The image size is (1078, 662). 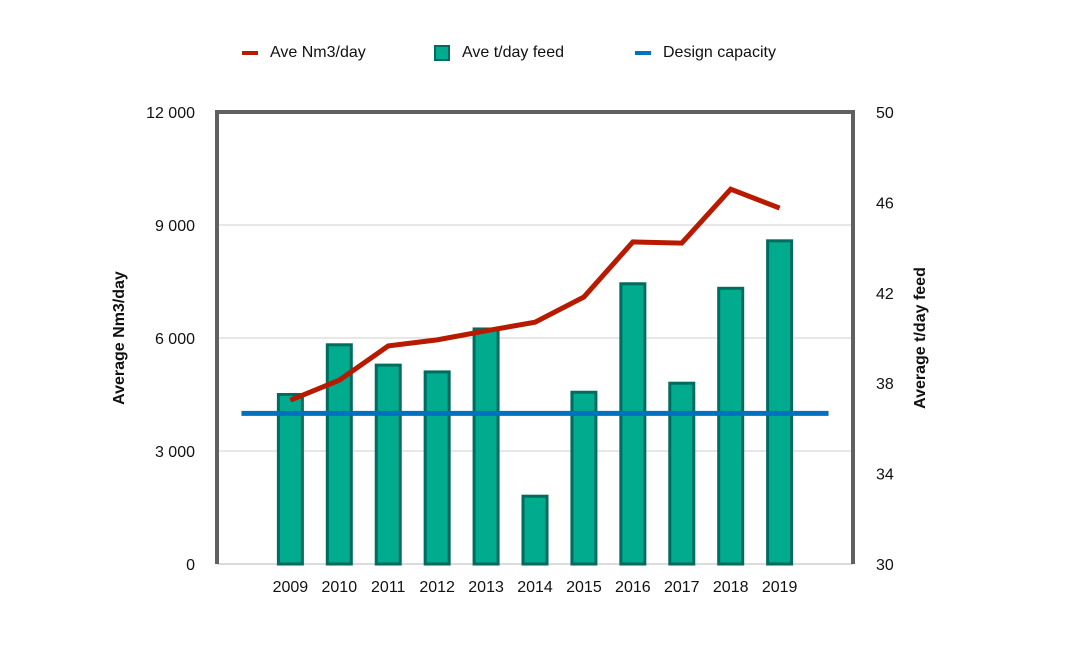 I want to click on x-tick-label: 2014, so click(x=535, y=587).